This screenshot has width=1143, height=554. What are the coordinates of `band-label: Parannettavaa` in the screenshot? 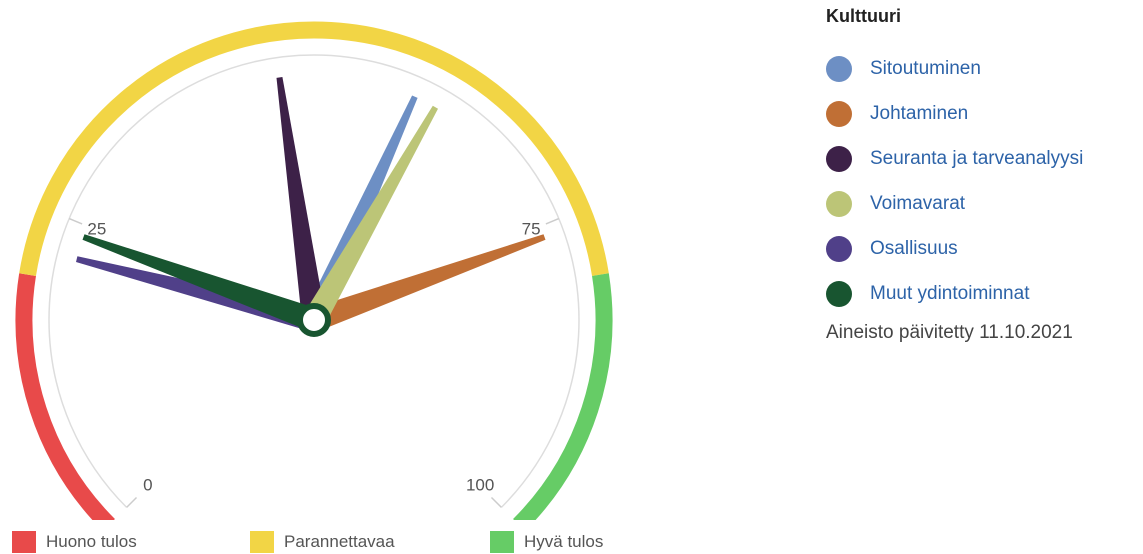 It's located at (339, 541).